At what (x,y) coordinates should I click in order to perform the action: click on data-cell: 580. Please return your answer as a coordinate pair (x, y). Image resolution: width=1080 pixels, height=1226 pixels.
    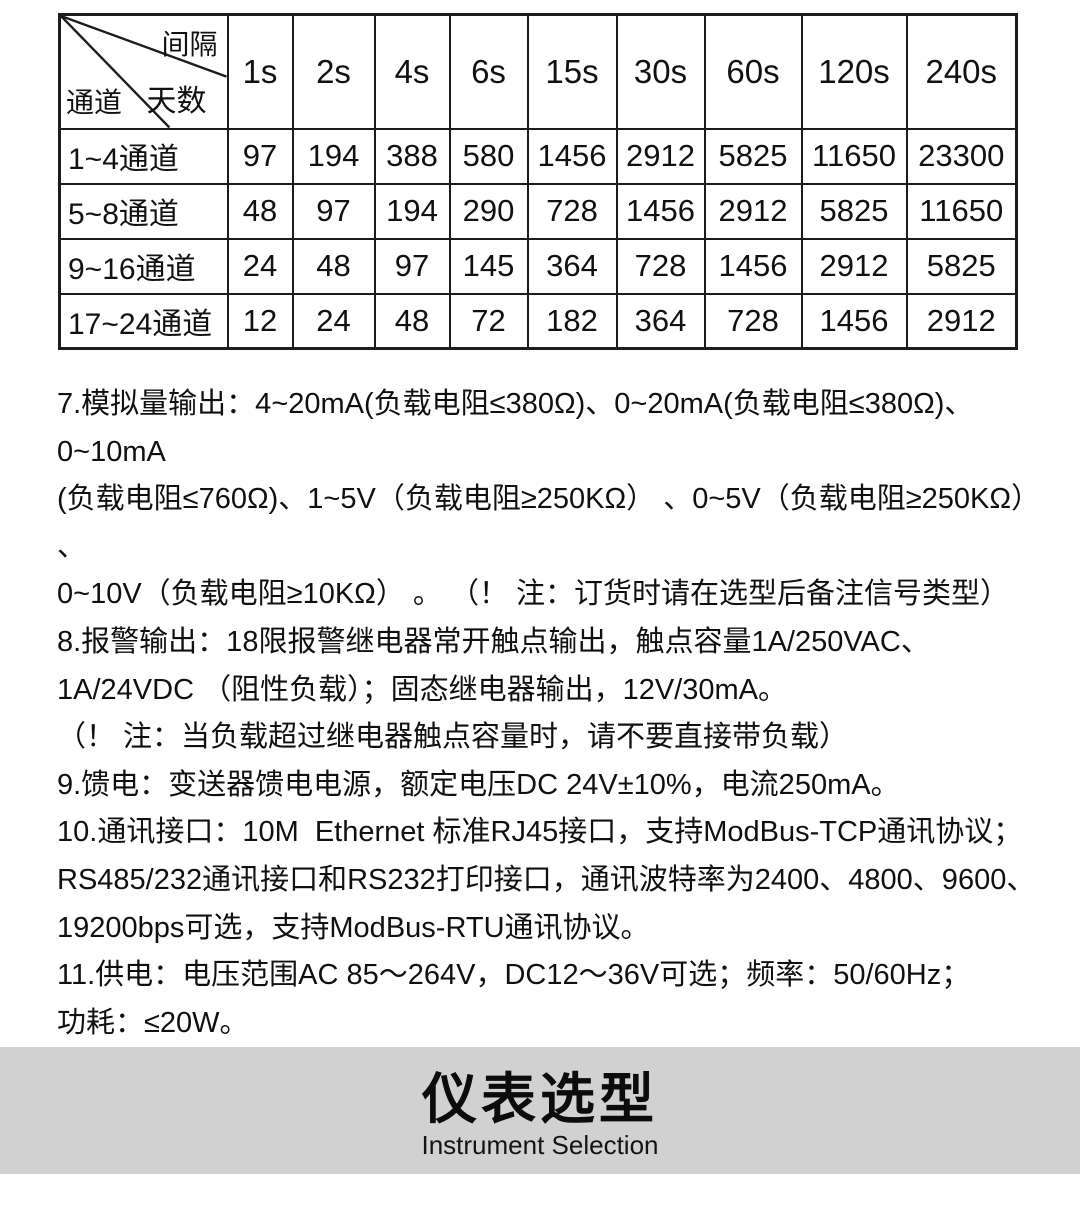
    Looking at the image, I should click on (488, 156).